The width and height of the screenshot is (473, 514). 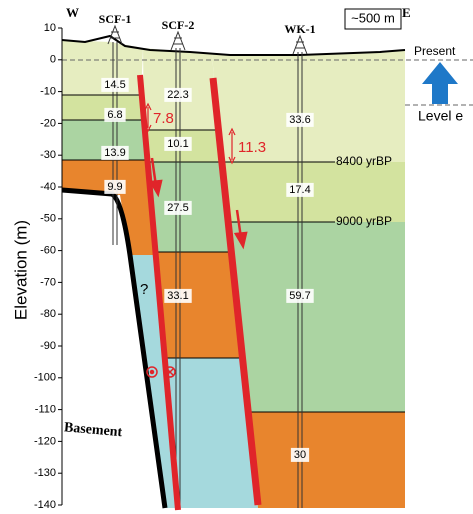 I want to click on thickness: 13.9, so click(x=114, y=153).